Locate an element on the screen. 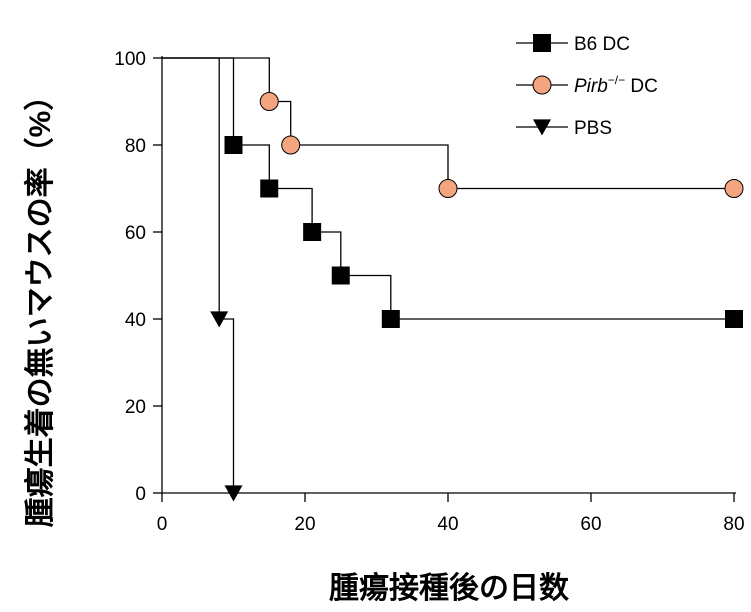 This screenshot has height=612, width=751. y-tick-label: 0 is located at coordinates (140, 494).